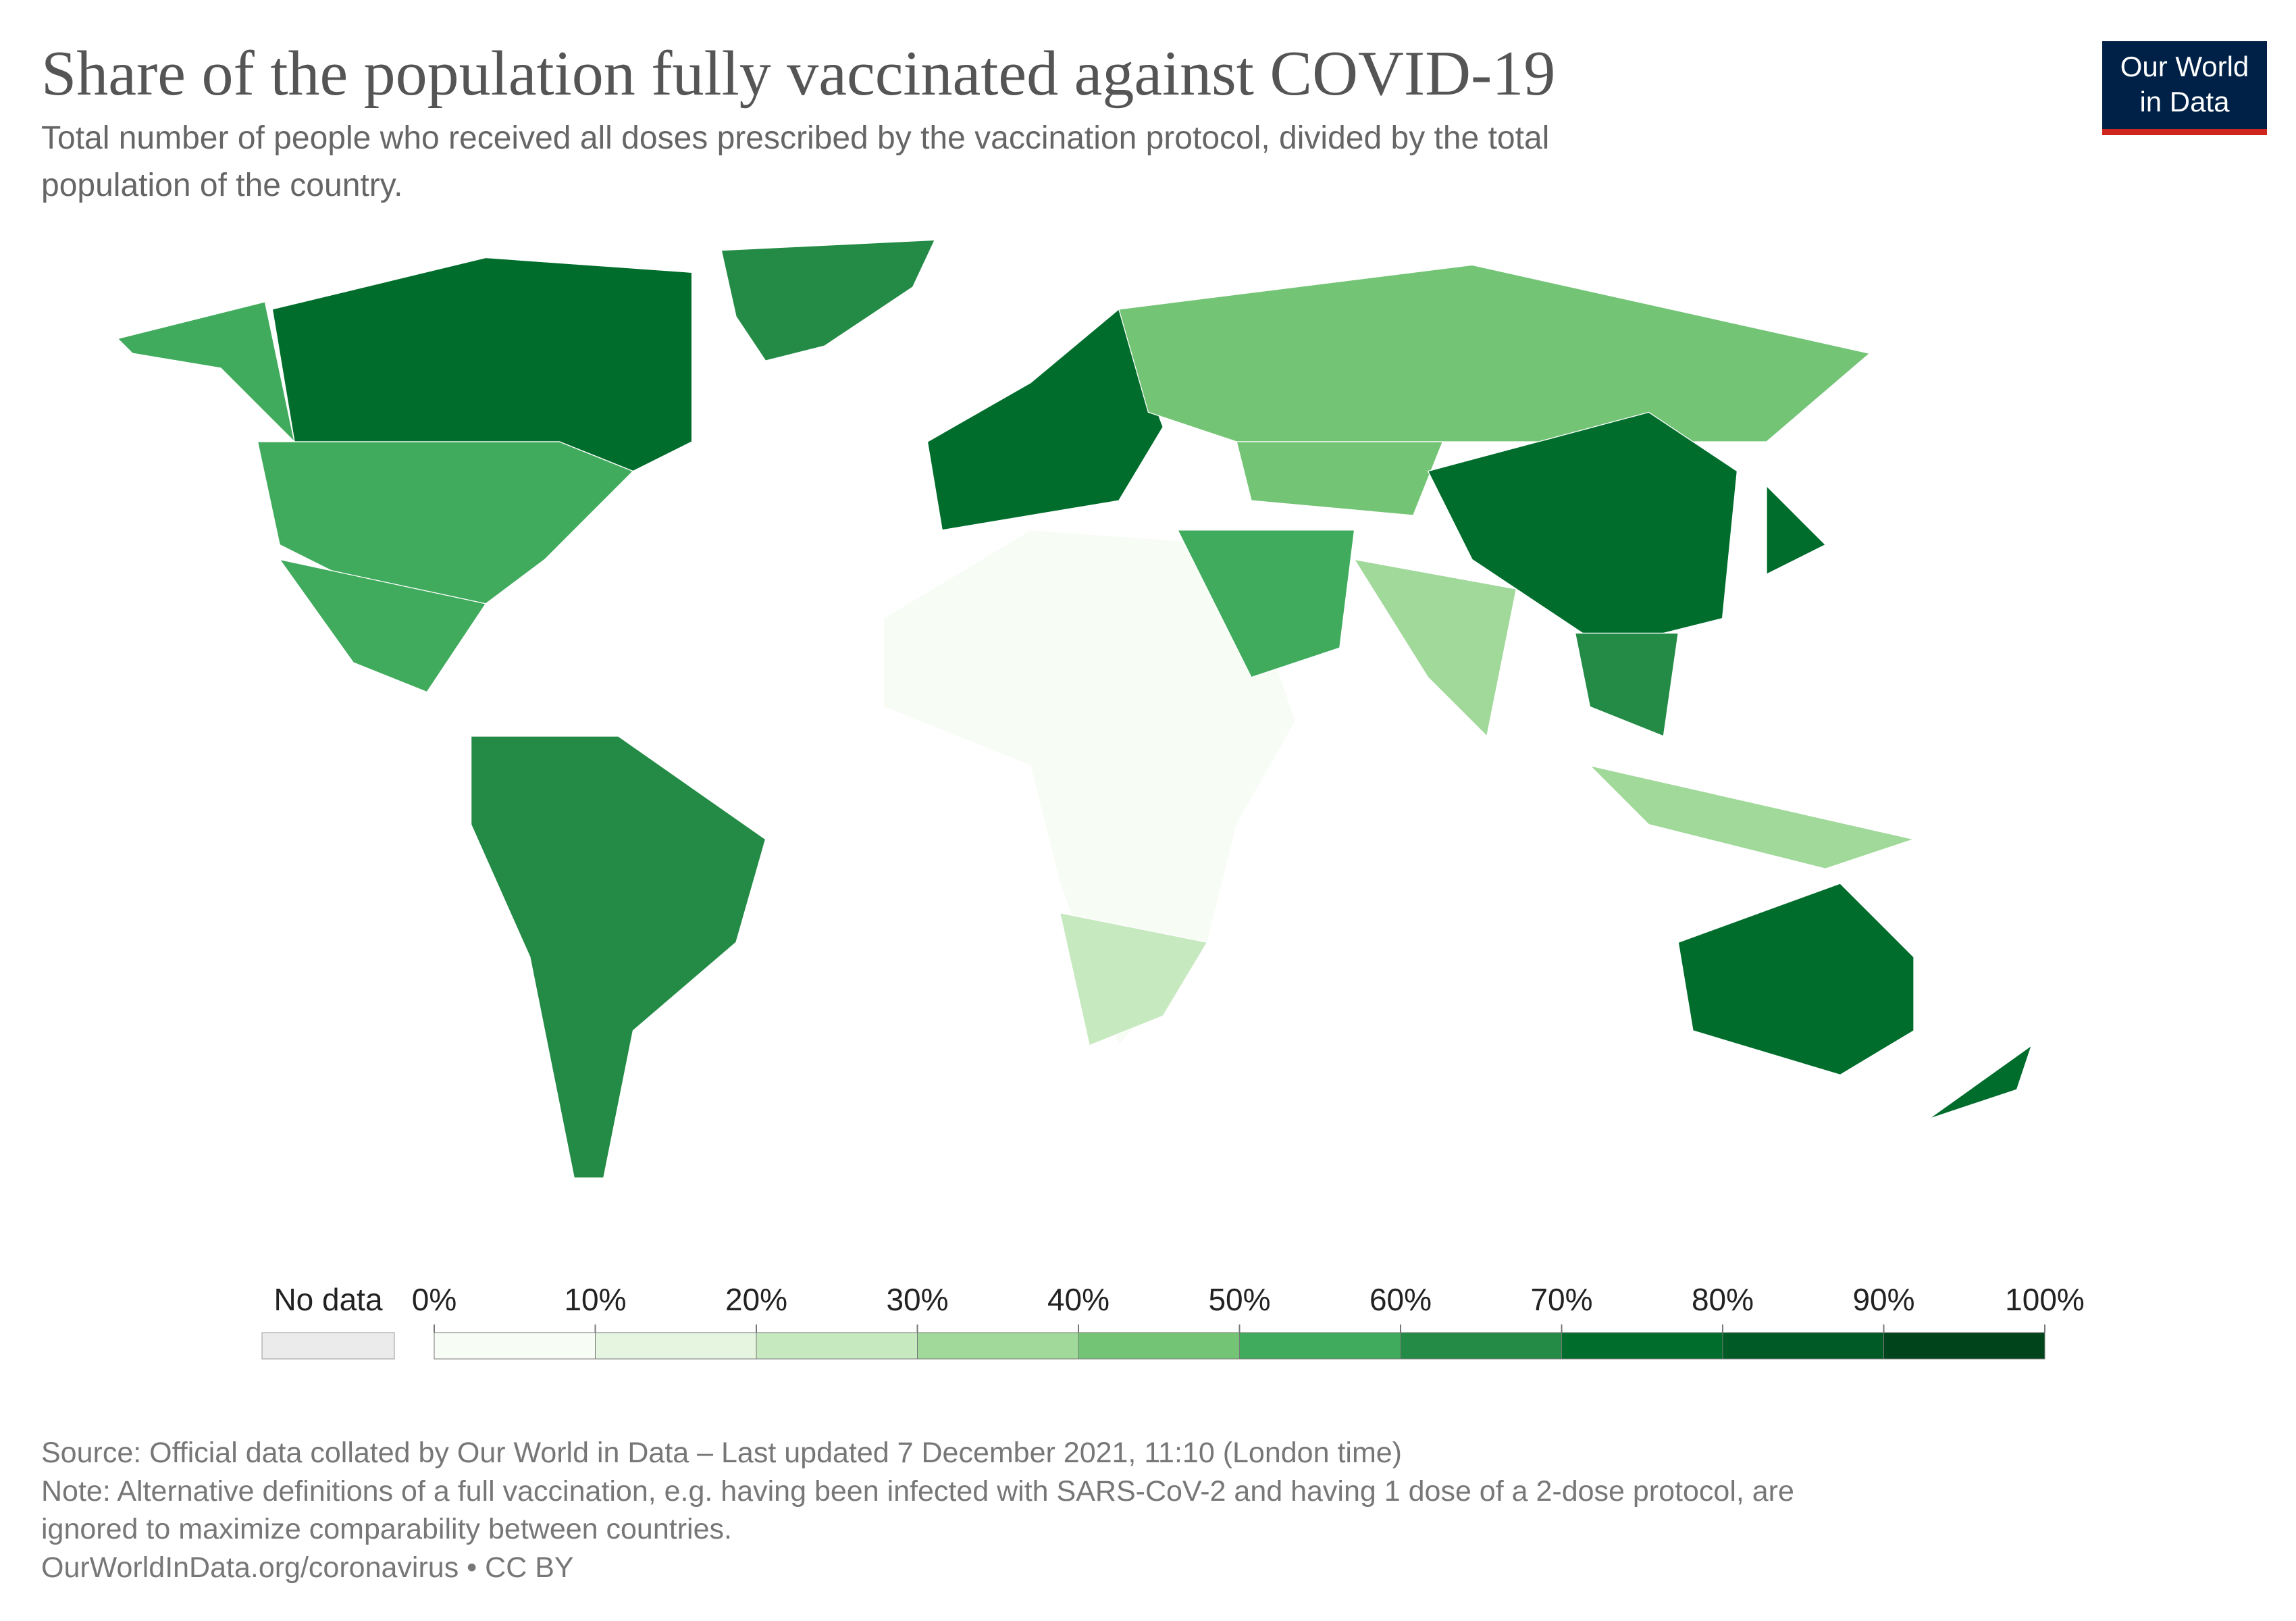 Image resolution: width=2296 pixels, height=1621 pixels. What do you see at coordinates (1883, 1299) in the screenshot?
I see `legend-tick-label: 90%` at bounding box center [1883, 1299].